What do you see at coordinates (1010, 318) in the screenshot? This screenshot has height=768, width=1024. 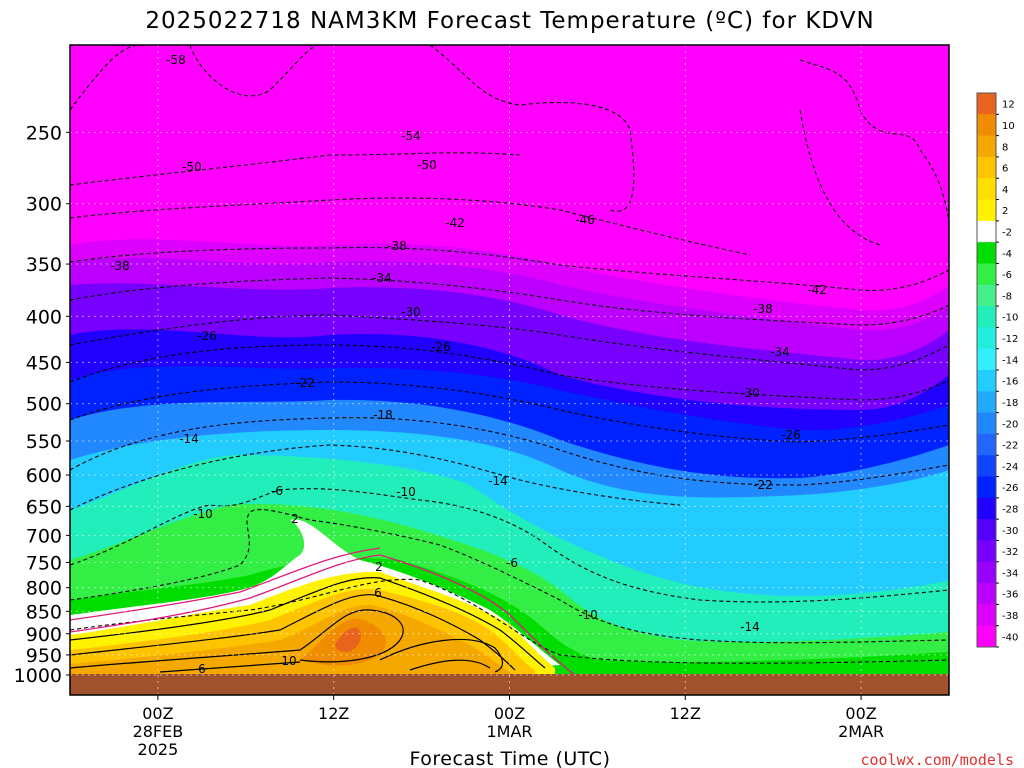 I see `colorbar-label: -10` at bounding box center [1010, 318].